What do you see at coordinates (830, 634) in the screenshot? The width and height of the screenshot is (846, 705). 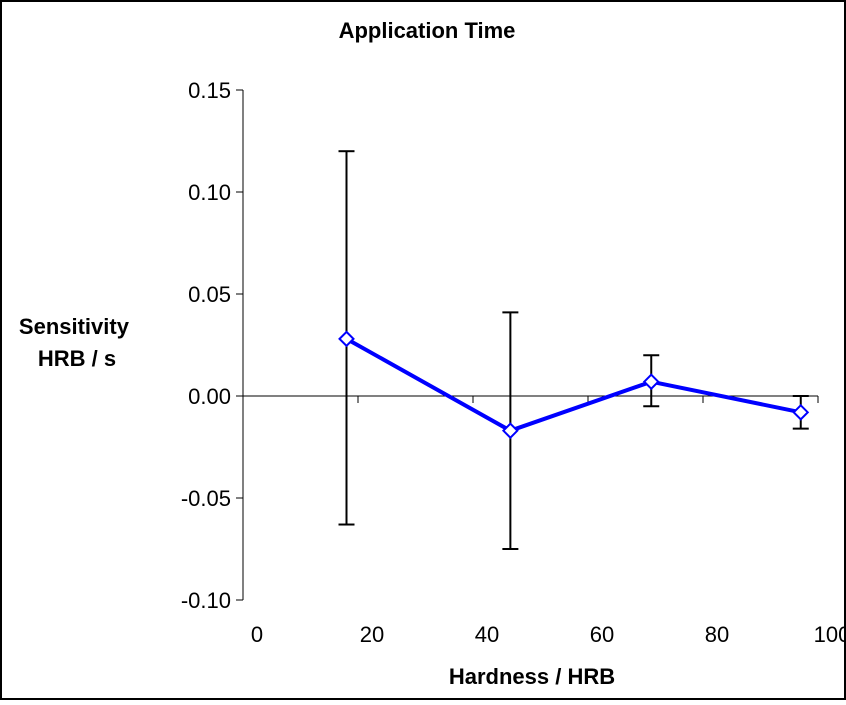 I see `x-tick-label: 100` at bounding box center [830, 634].